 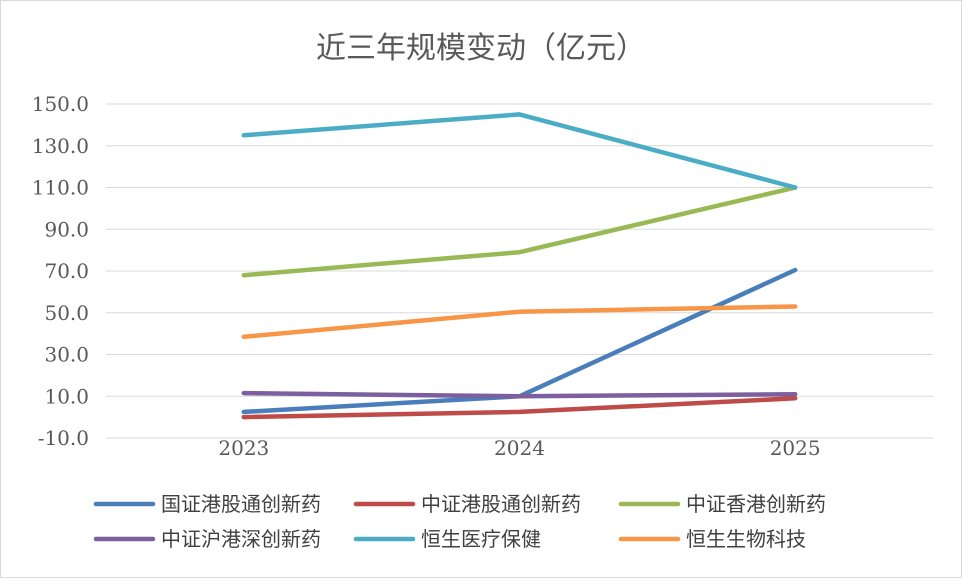 What do you see at coordinates (66, 313) in the screenshot?
I see `y-tick-label: 50.0` at bounding box center [66, 313].